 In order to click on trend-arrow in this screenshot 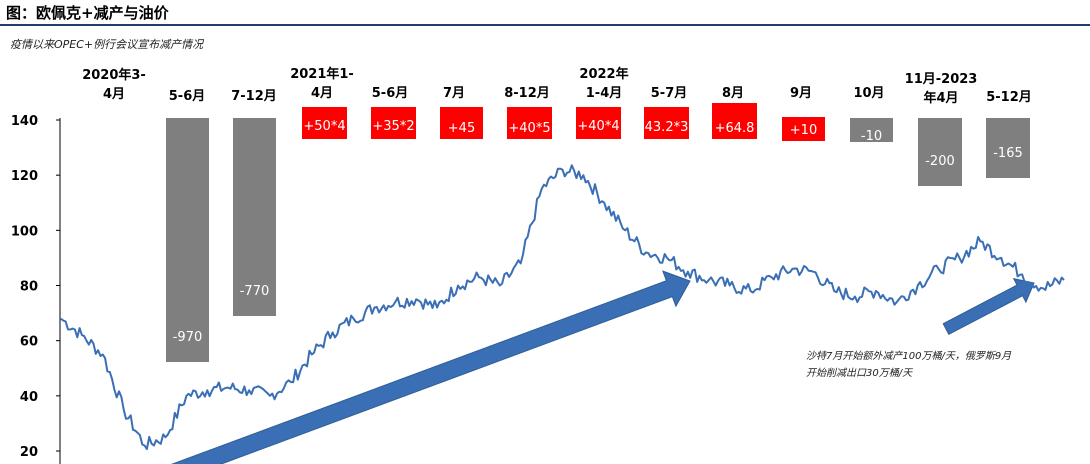, I will do `click(988, 306)`.